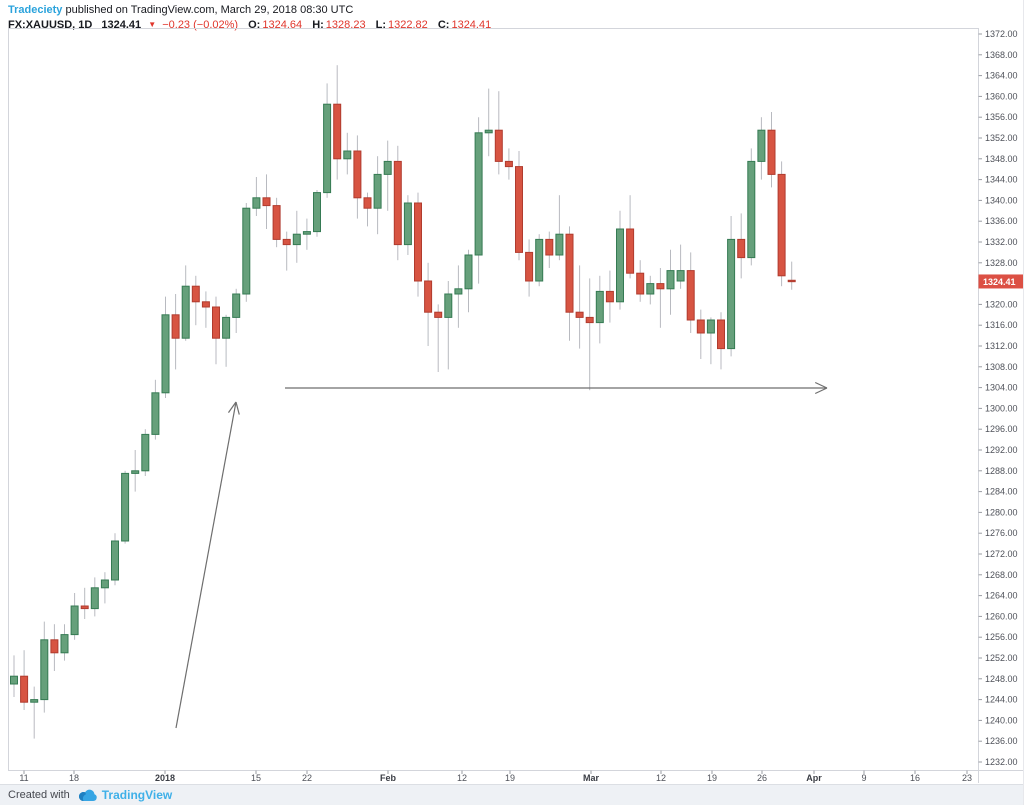 The height and width of the screenshot is (805, 1024). Describe the element at coordinates (1001, 221) in the screenshot. I see `y-axis-label: 1336.00` at that location.